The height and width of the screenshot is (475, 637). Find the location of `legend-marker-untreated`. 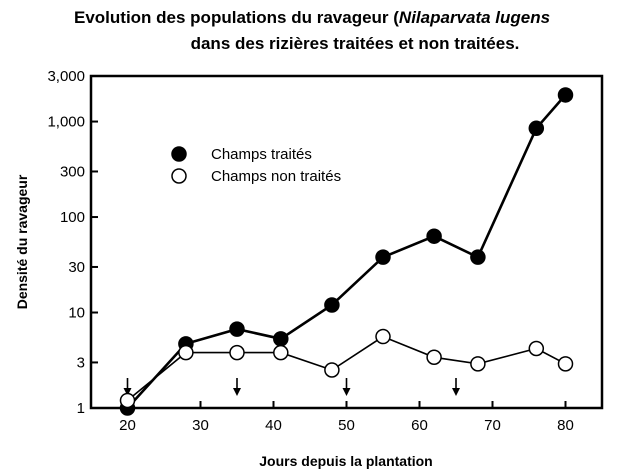

legend-marker-untreated is located at coordinates (179, 176).